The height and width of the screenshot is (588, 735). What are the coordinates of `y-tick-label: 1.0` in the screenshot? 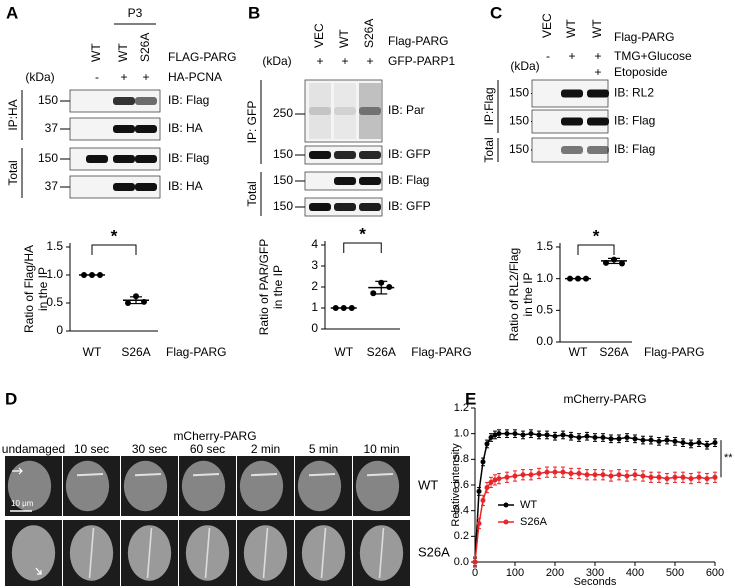 It's located at (54, 274).